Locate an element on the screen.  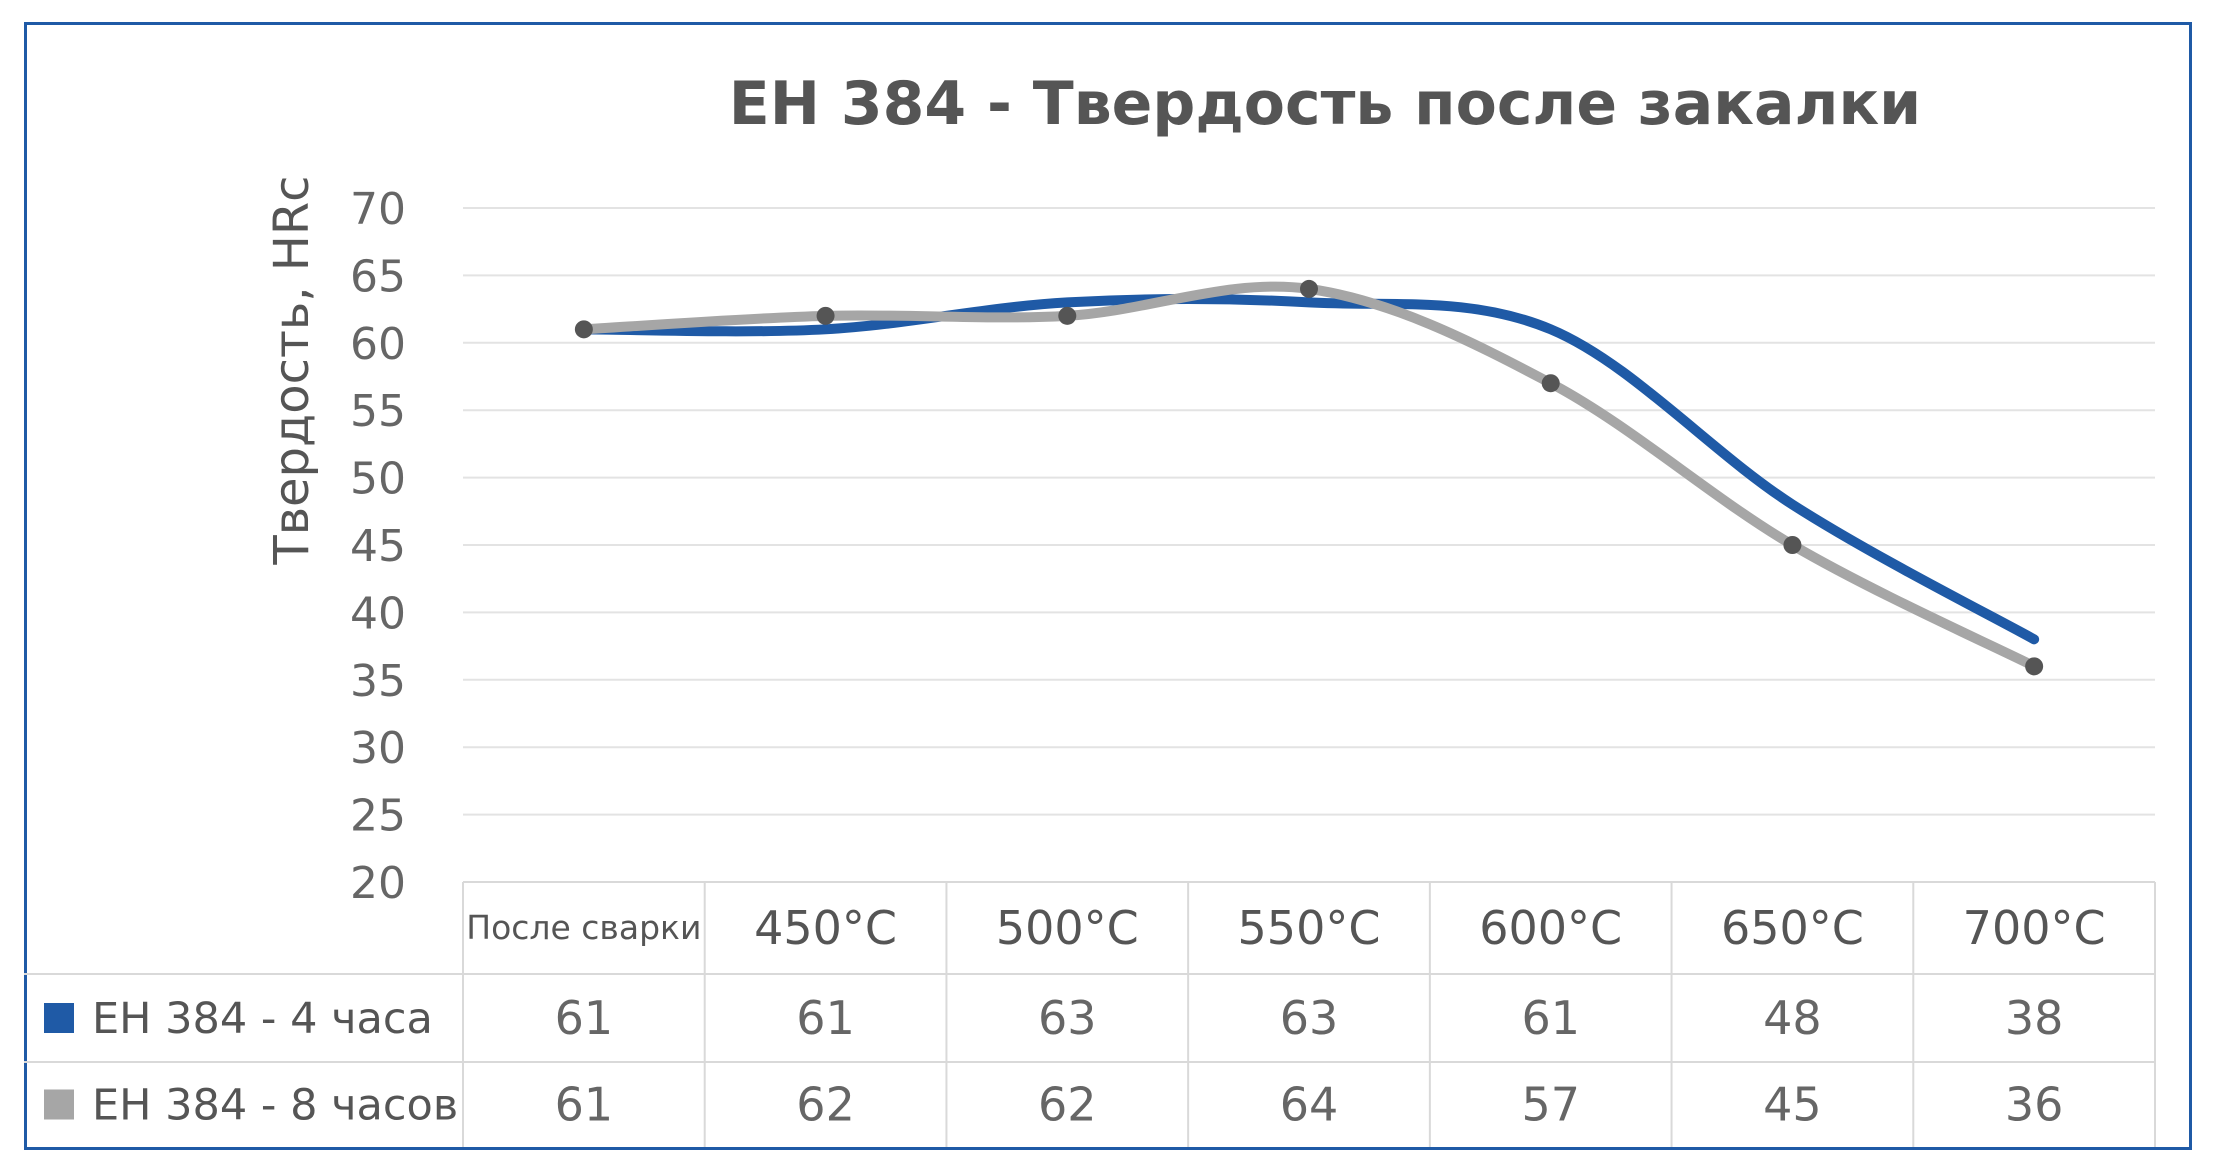
table-cell: 48 is located at coordinates (1792, 1018).